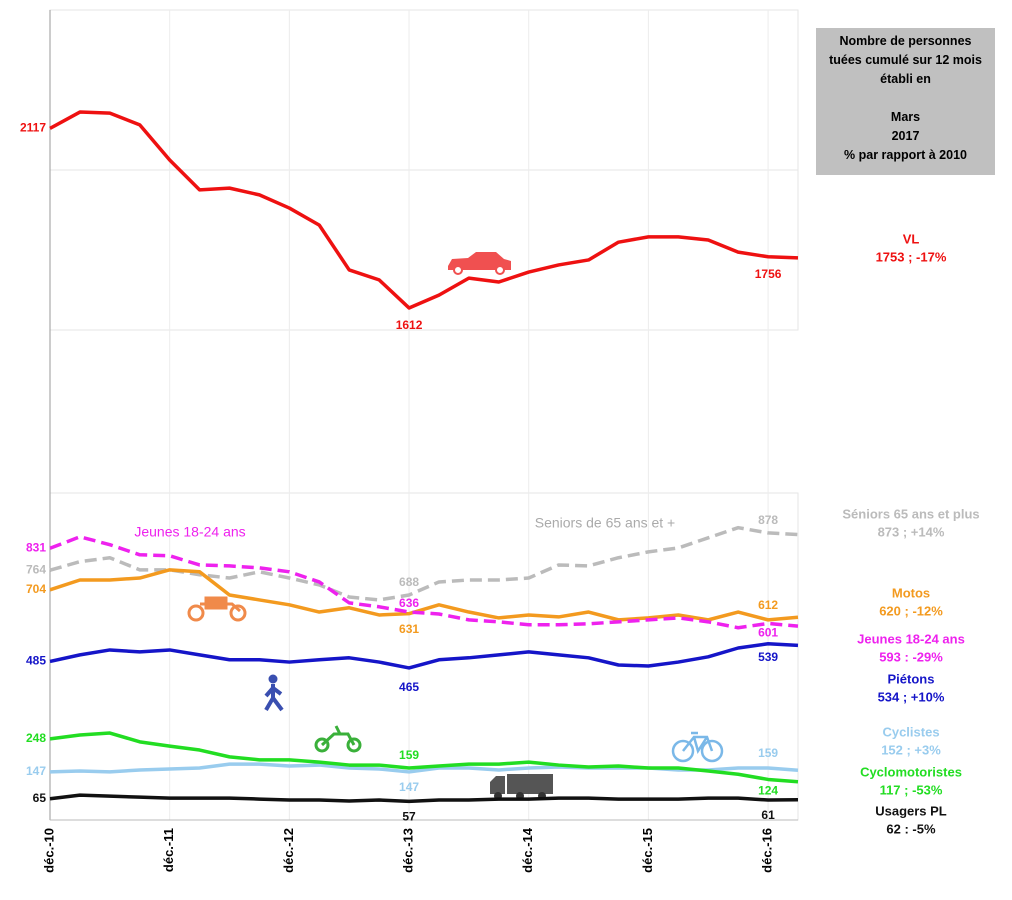 The width and height of the screenshot is (1012, 900). I want to click on legend-summary: 873 ; +14%, so click(911, 531).